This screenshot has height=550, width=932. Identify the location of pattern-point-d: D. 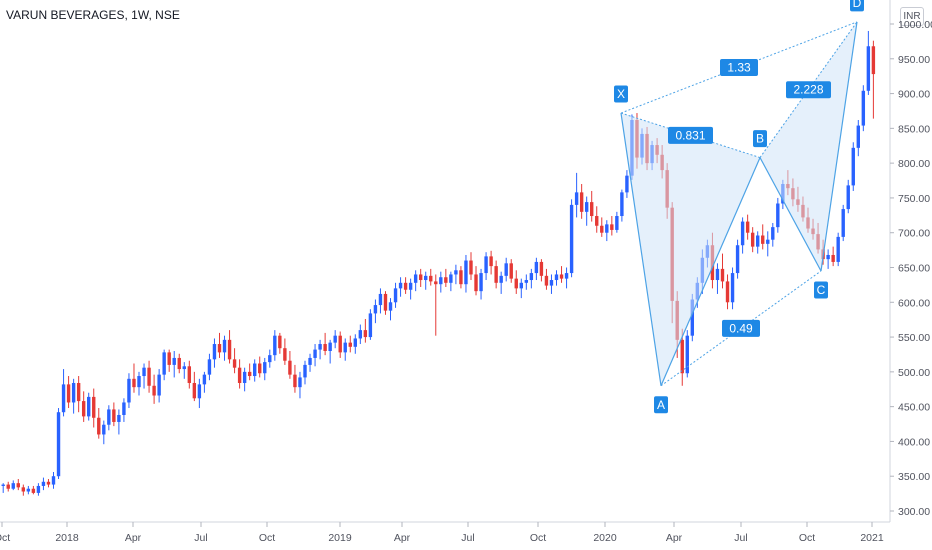
(857, 6).